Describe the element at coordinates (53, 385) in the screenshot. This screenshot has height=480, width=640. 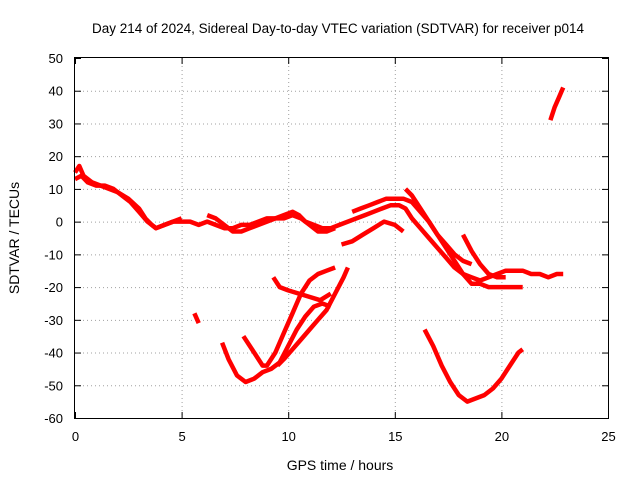
I see `y-tick-label: -50` at that location.